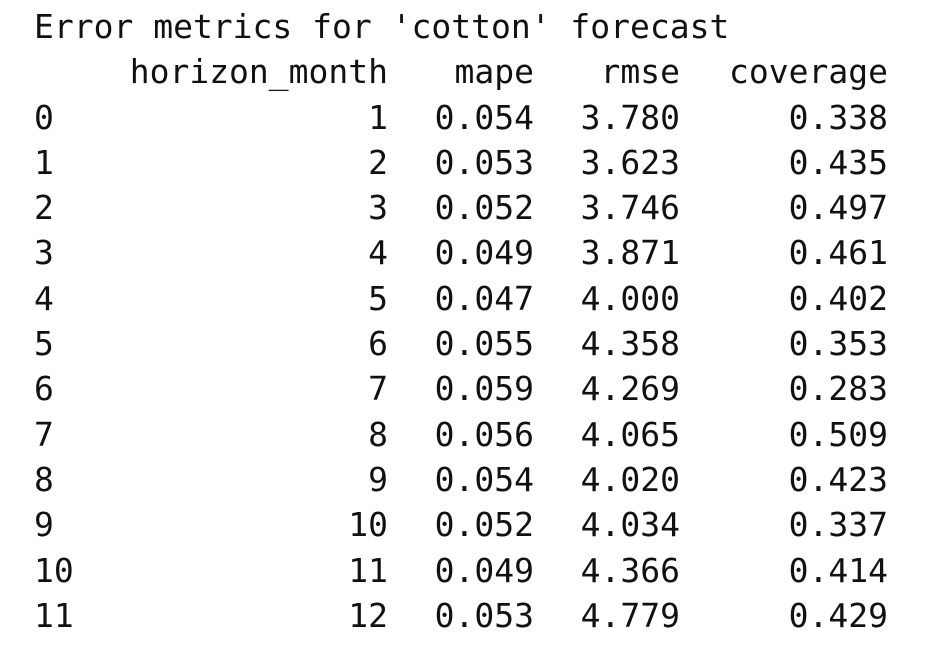 Image resolution: width=950 pixels, height=650 pixels. I want to click on cell-horizon-month: 6, so click(378, 344).